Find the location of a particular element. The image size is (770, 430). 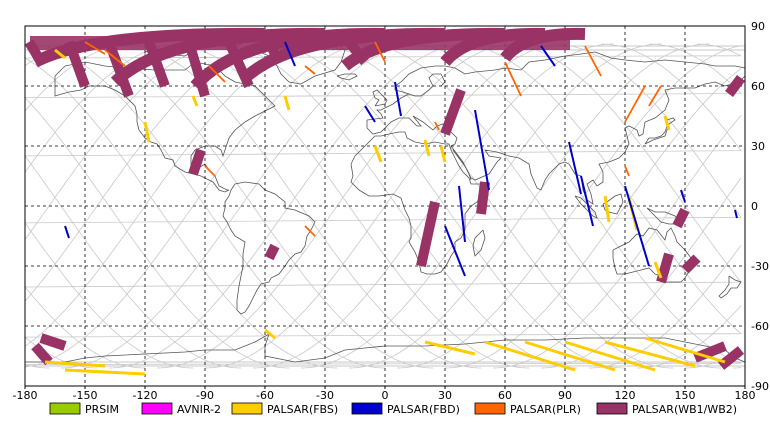

latitude-tick: 60 is located at coordinates (758, 86).